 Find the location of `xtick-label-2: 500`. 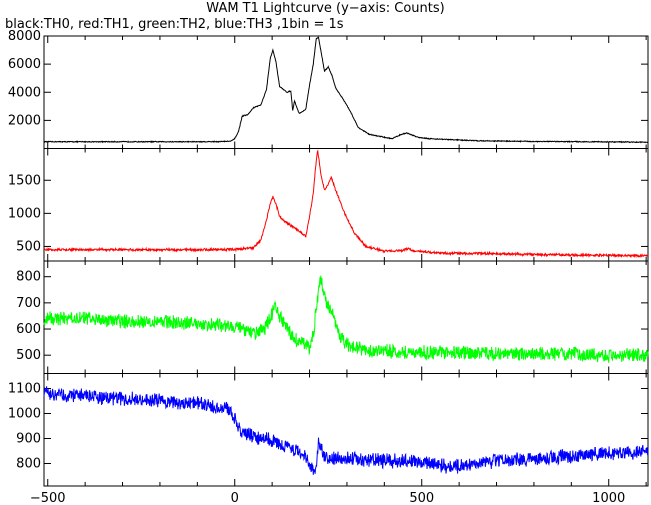

xtick-label-2: 500 is located at coordinates (421, 498).